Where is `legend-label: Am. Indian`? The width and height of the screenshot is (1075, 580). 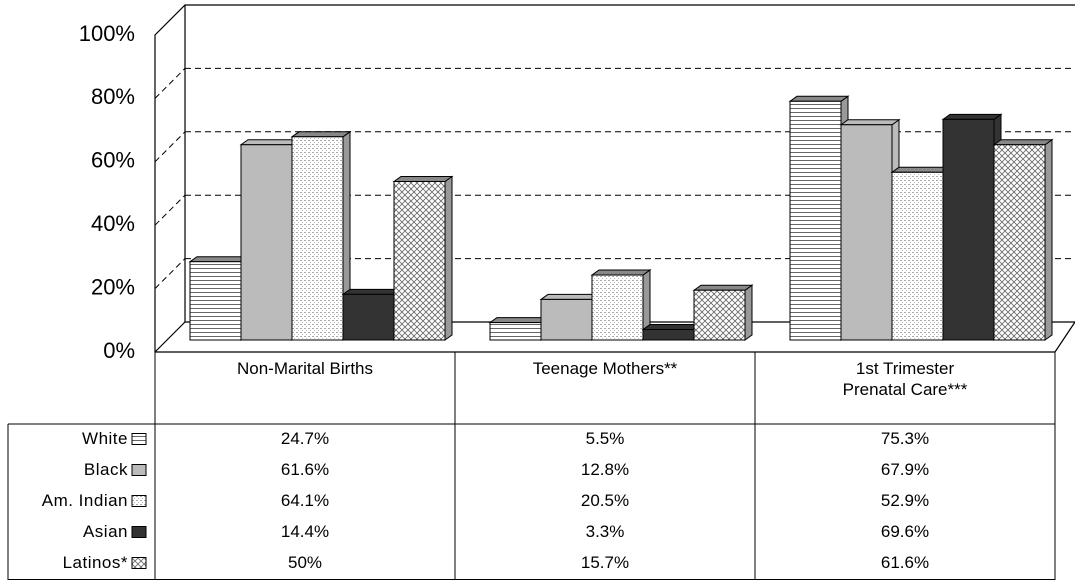 legend-label: Am. Indian is located at coordinates (85, 500).